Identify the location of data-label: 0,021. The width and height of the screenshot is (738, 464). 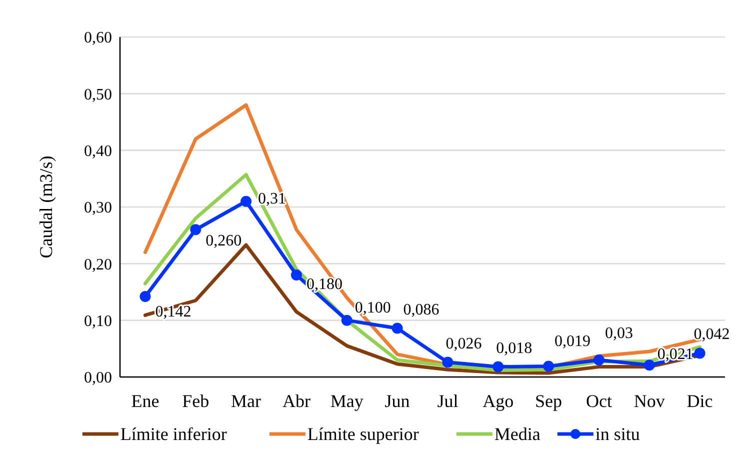
(675, 355).